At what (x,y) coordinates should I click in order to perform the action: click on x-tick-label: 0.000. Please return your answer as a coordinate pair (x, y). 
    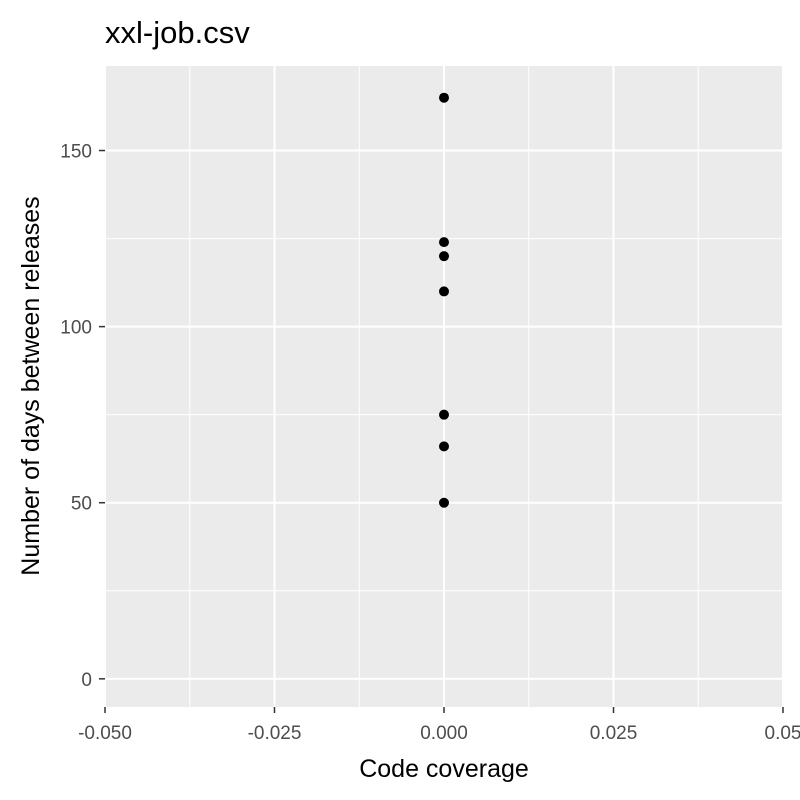
    Looking at the image, I should click on (444, 733).